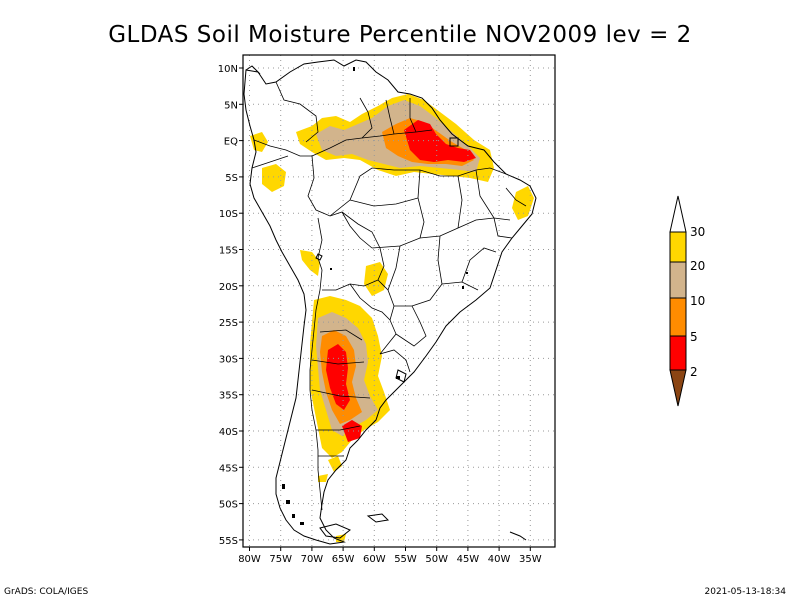 Image resolution: width=800 pixels, height=600 pixels. Describe the element at coordinates (440, 141) in the screenshot. I see `shade-red-north` at that location.